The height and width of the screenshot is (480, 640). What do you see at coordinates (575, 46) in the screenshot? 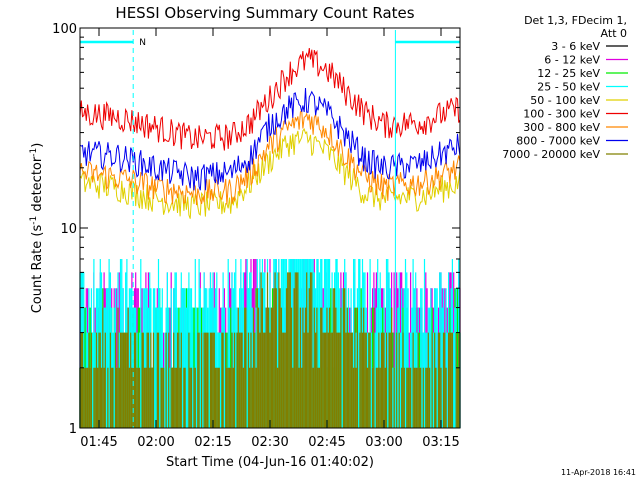
I see `legend-label-0: 3 - 6 keV` at bounding box center [575, 46].